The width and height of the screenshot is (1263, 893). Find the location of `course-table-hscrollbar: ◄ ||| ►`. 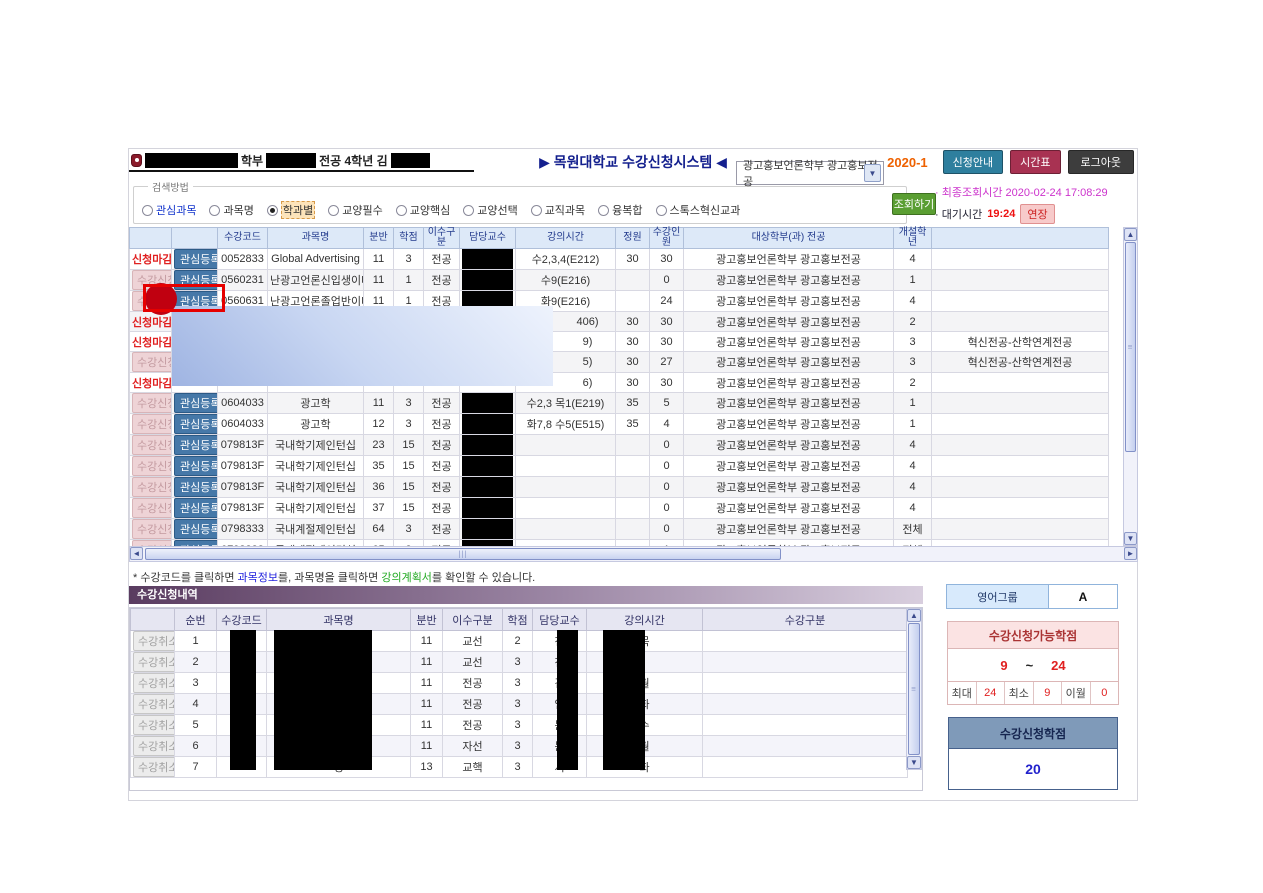

course-table-hscrollbar: ◄ ||| ► is located at coordinates (633, 554).